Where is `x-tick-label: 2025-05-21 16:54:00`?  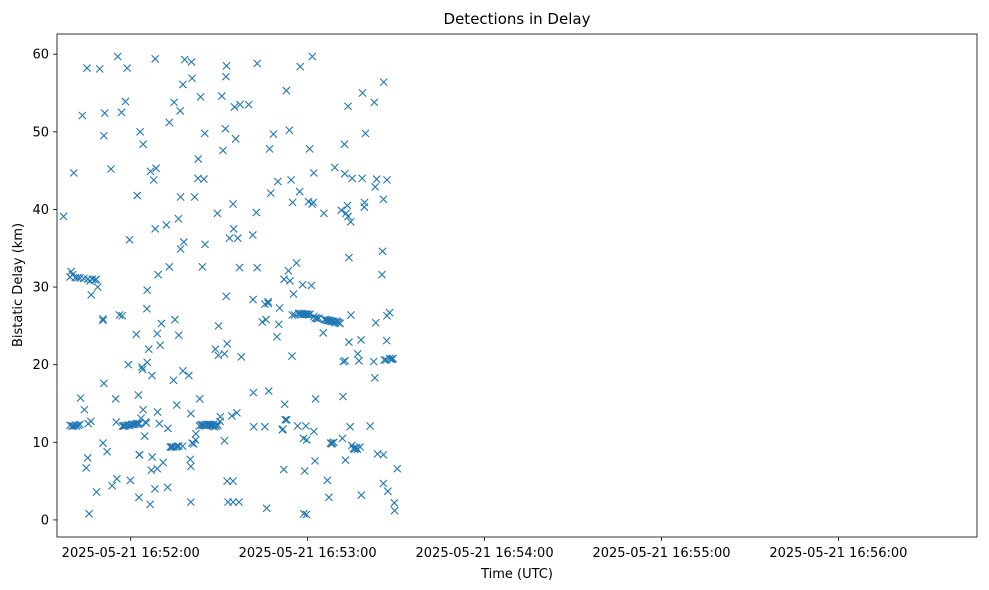 x-tick-label: 2025-05-21 16:54:00 is located at coordinates (485, 553).